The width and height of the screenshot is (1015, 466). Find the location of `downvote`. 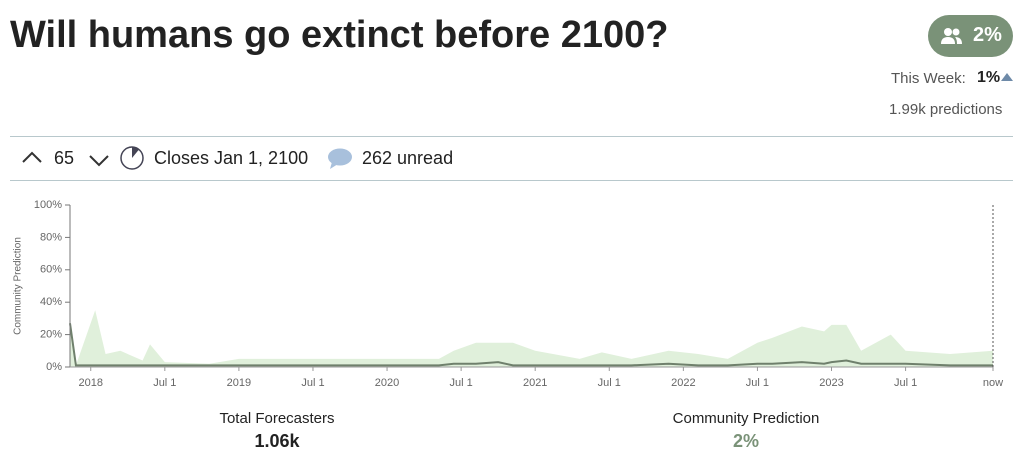

downvote is located at coordinates (99, 160).